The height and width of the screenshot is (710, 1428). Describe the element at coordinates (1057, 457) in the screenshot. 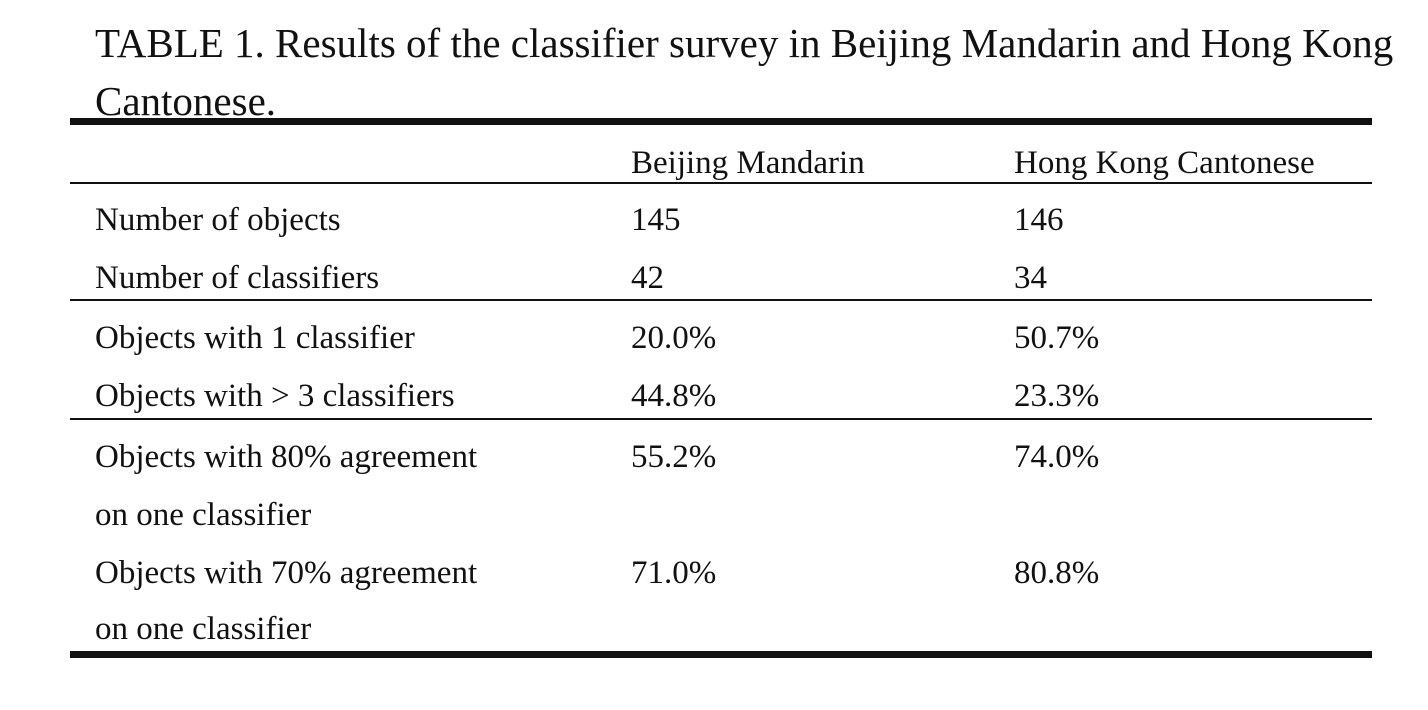

I see `cell-hong-kong-cantonese: 74.0%` at that location.